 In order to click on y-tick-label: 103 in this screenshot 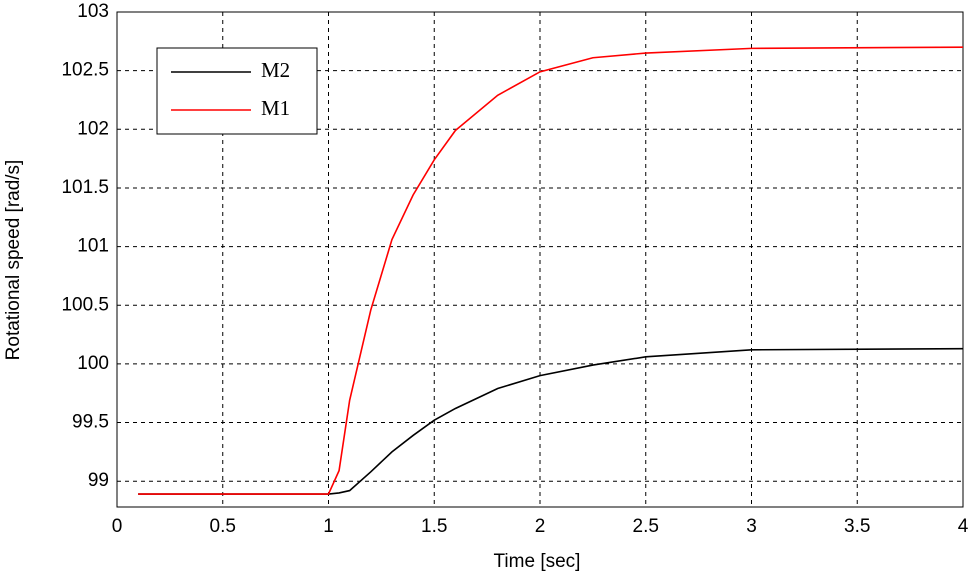, I will do `click(93, 11)`.